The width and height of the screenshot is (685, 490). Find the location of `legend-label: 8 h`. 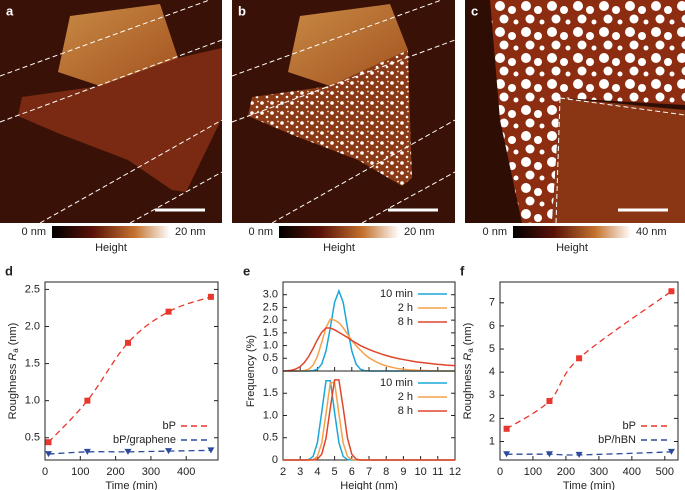

legend-label: 8 h is located at coordinates (405, 411).